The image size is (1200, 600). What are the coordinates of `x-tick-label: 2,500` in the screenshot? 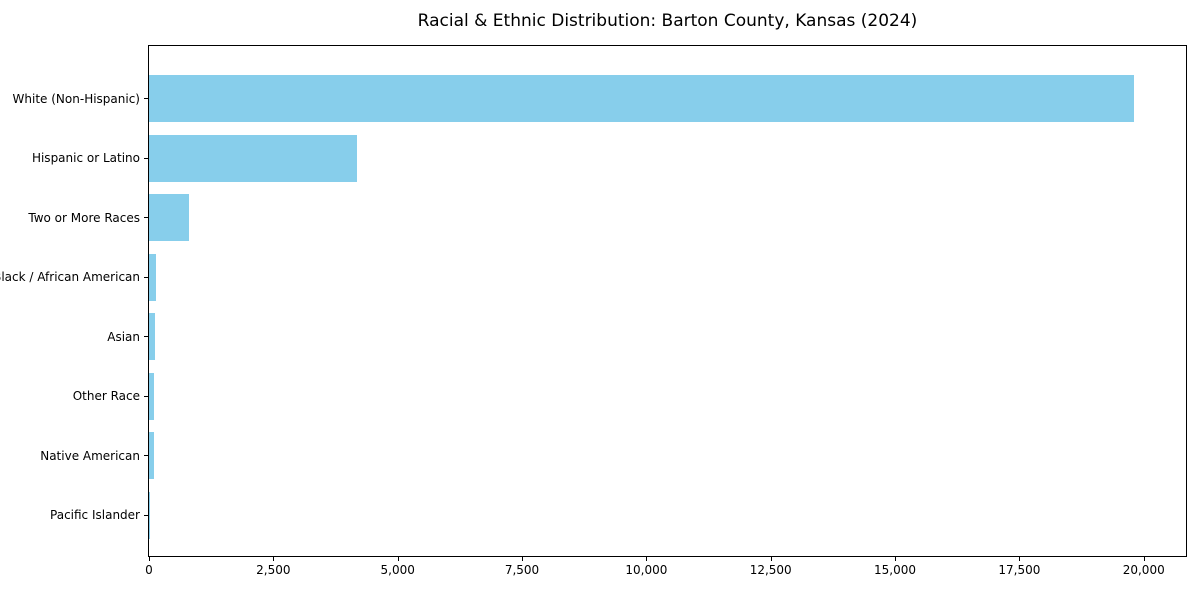 It's located at (273, 570).